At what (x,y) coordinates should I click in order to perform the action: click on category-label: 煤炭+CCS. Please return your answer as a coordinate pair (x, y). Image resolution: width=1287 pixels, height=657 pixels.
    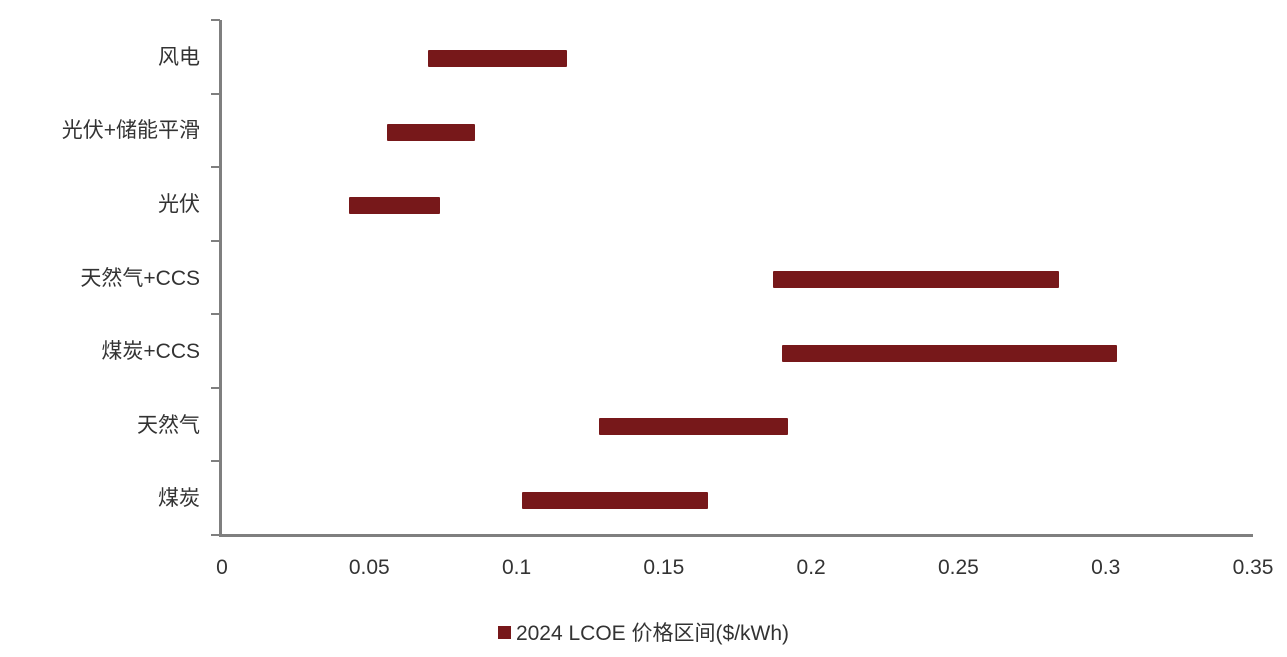
    Looking at the image, I should click on (150, 352).